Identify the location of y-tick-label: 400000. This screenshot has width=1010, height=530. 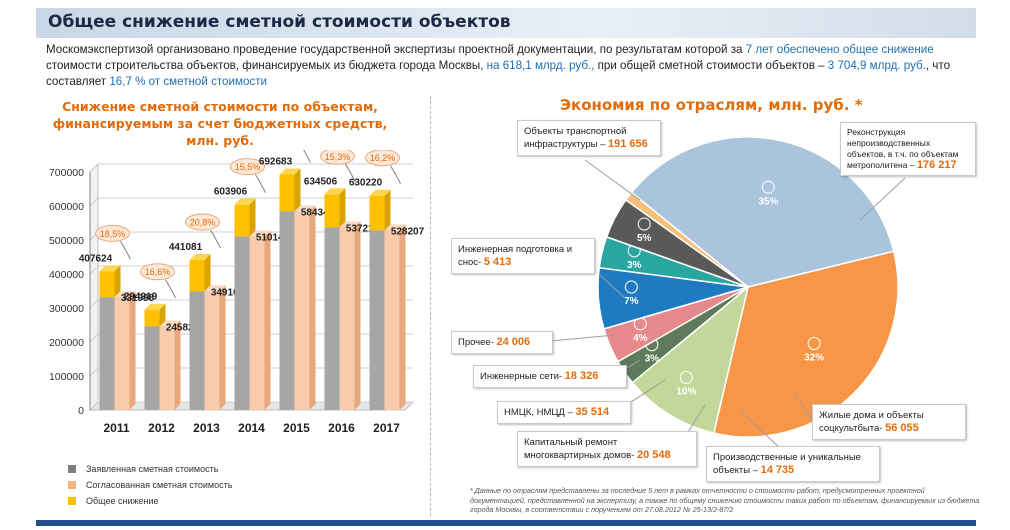
(66, 275).